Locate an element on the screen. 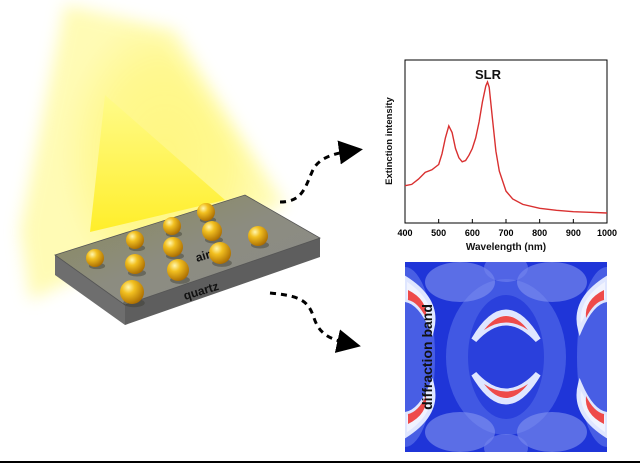 This screenshot has height=465, width=640. x-tick-label: 400 is located at coordinates (404, 233).